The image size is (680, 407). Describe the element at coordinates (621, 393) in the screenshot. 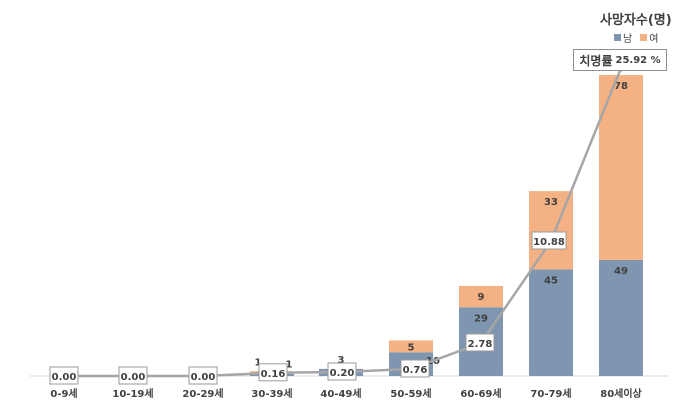

I see `x-tick-label-8: 80세이상` at that location.